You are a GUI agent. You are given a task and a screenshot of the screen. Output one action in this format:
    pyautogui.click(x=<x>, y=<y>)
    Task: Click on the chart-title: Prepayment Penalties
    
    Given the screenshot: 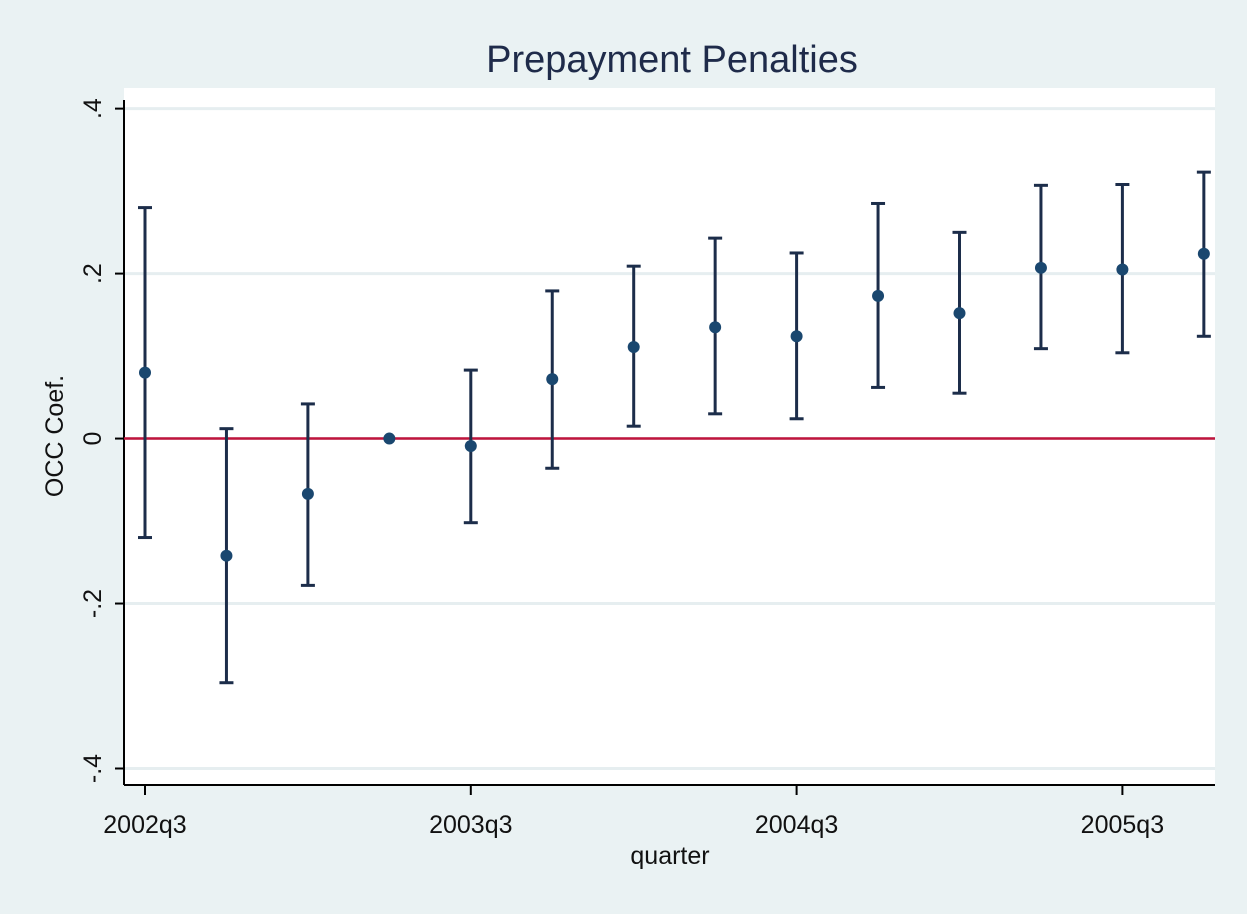 What is the action you would take?
    pyautogui.click(x=672, y=60)
    